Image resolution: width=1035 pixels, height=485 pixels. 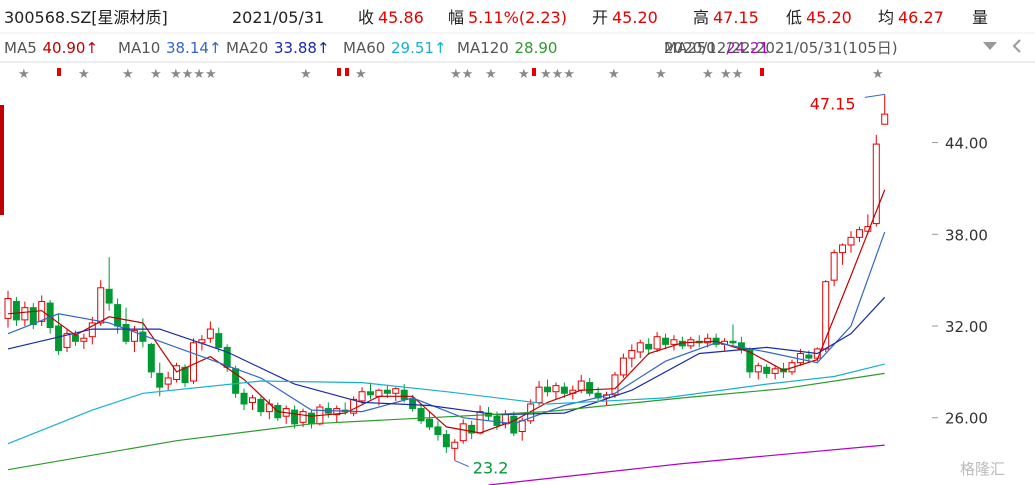 What do you see at coordinates (990, 46) in the screenshot?
I see `dropdown-icon` at bounding box center [990, 46].